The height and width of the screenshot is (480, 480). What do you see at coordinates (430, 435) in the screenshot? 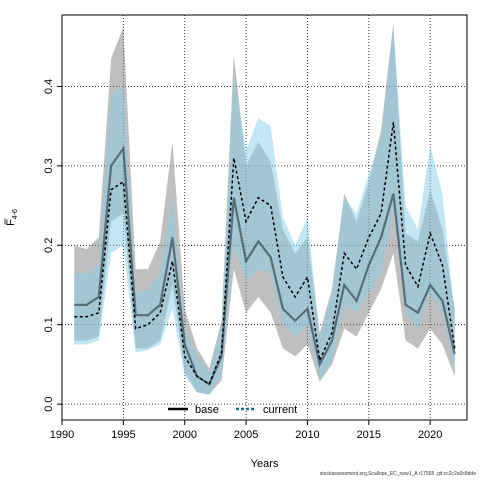
I see `x-tick-label: 2020` at bounding box center [430, 435].